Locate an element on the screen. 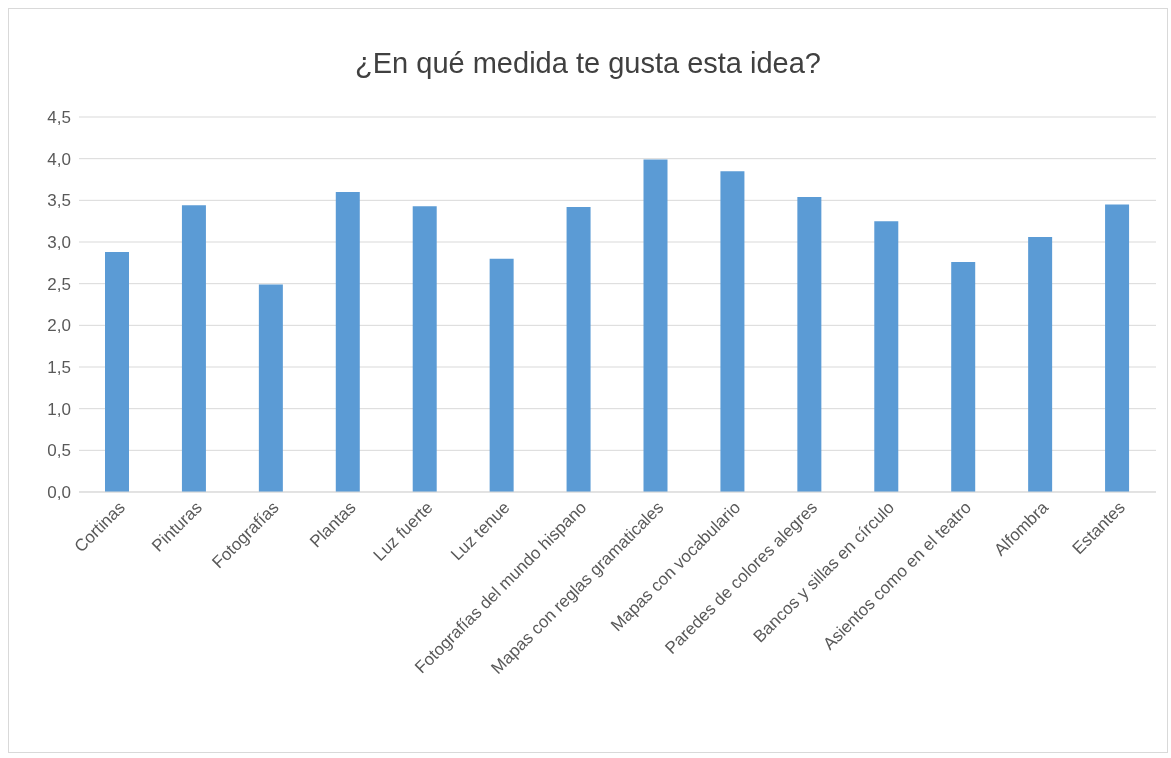 The image size is (1171, 758). y-tick-label: 1,5 is located at coordinates (59, 368).